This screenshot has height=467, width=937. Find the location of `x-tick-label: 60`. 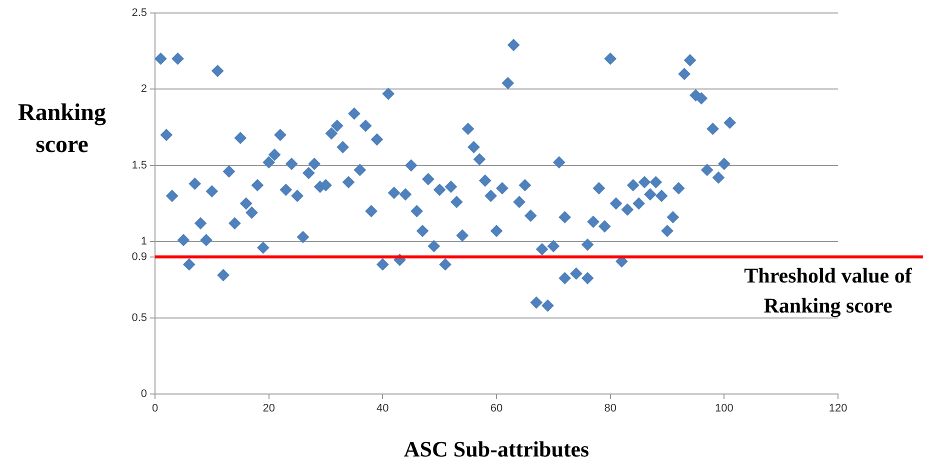

x-tick-label: 60 is located at coordinates (496, 408).